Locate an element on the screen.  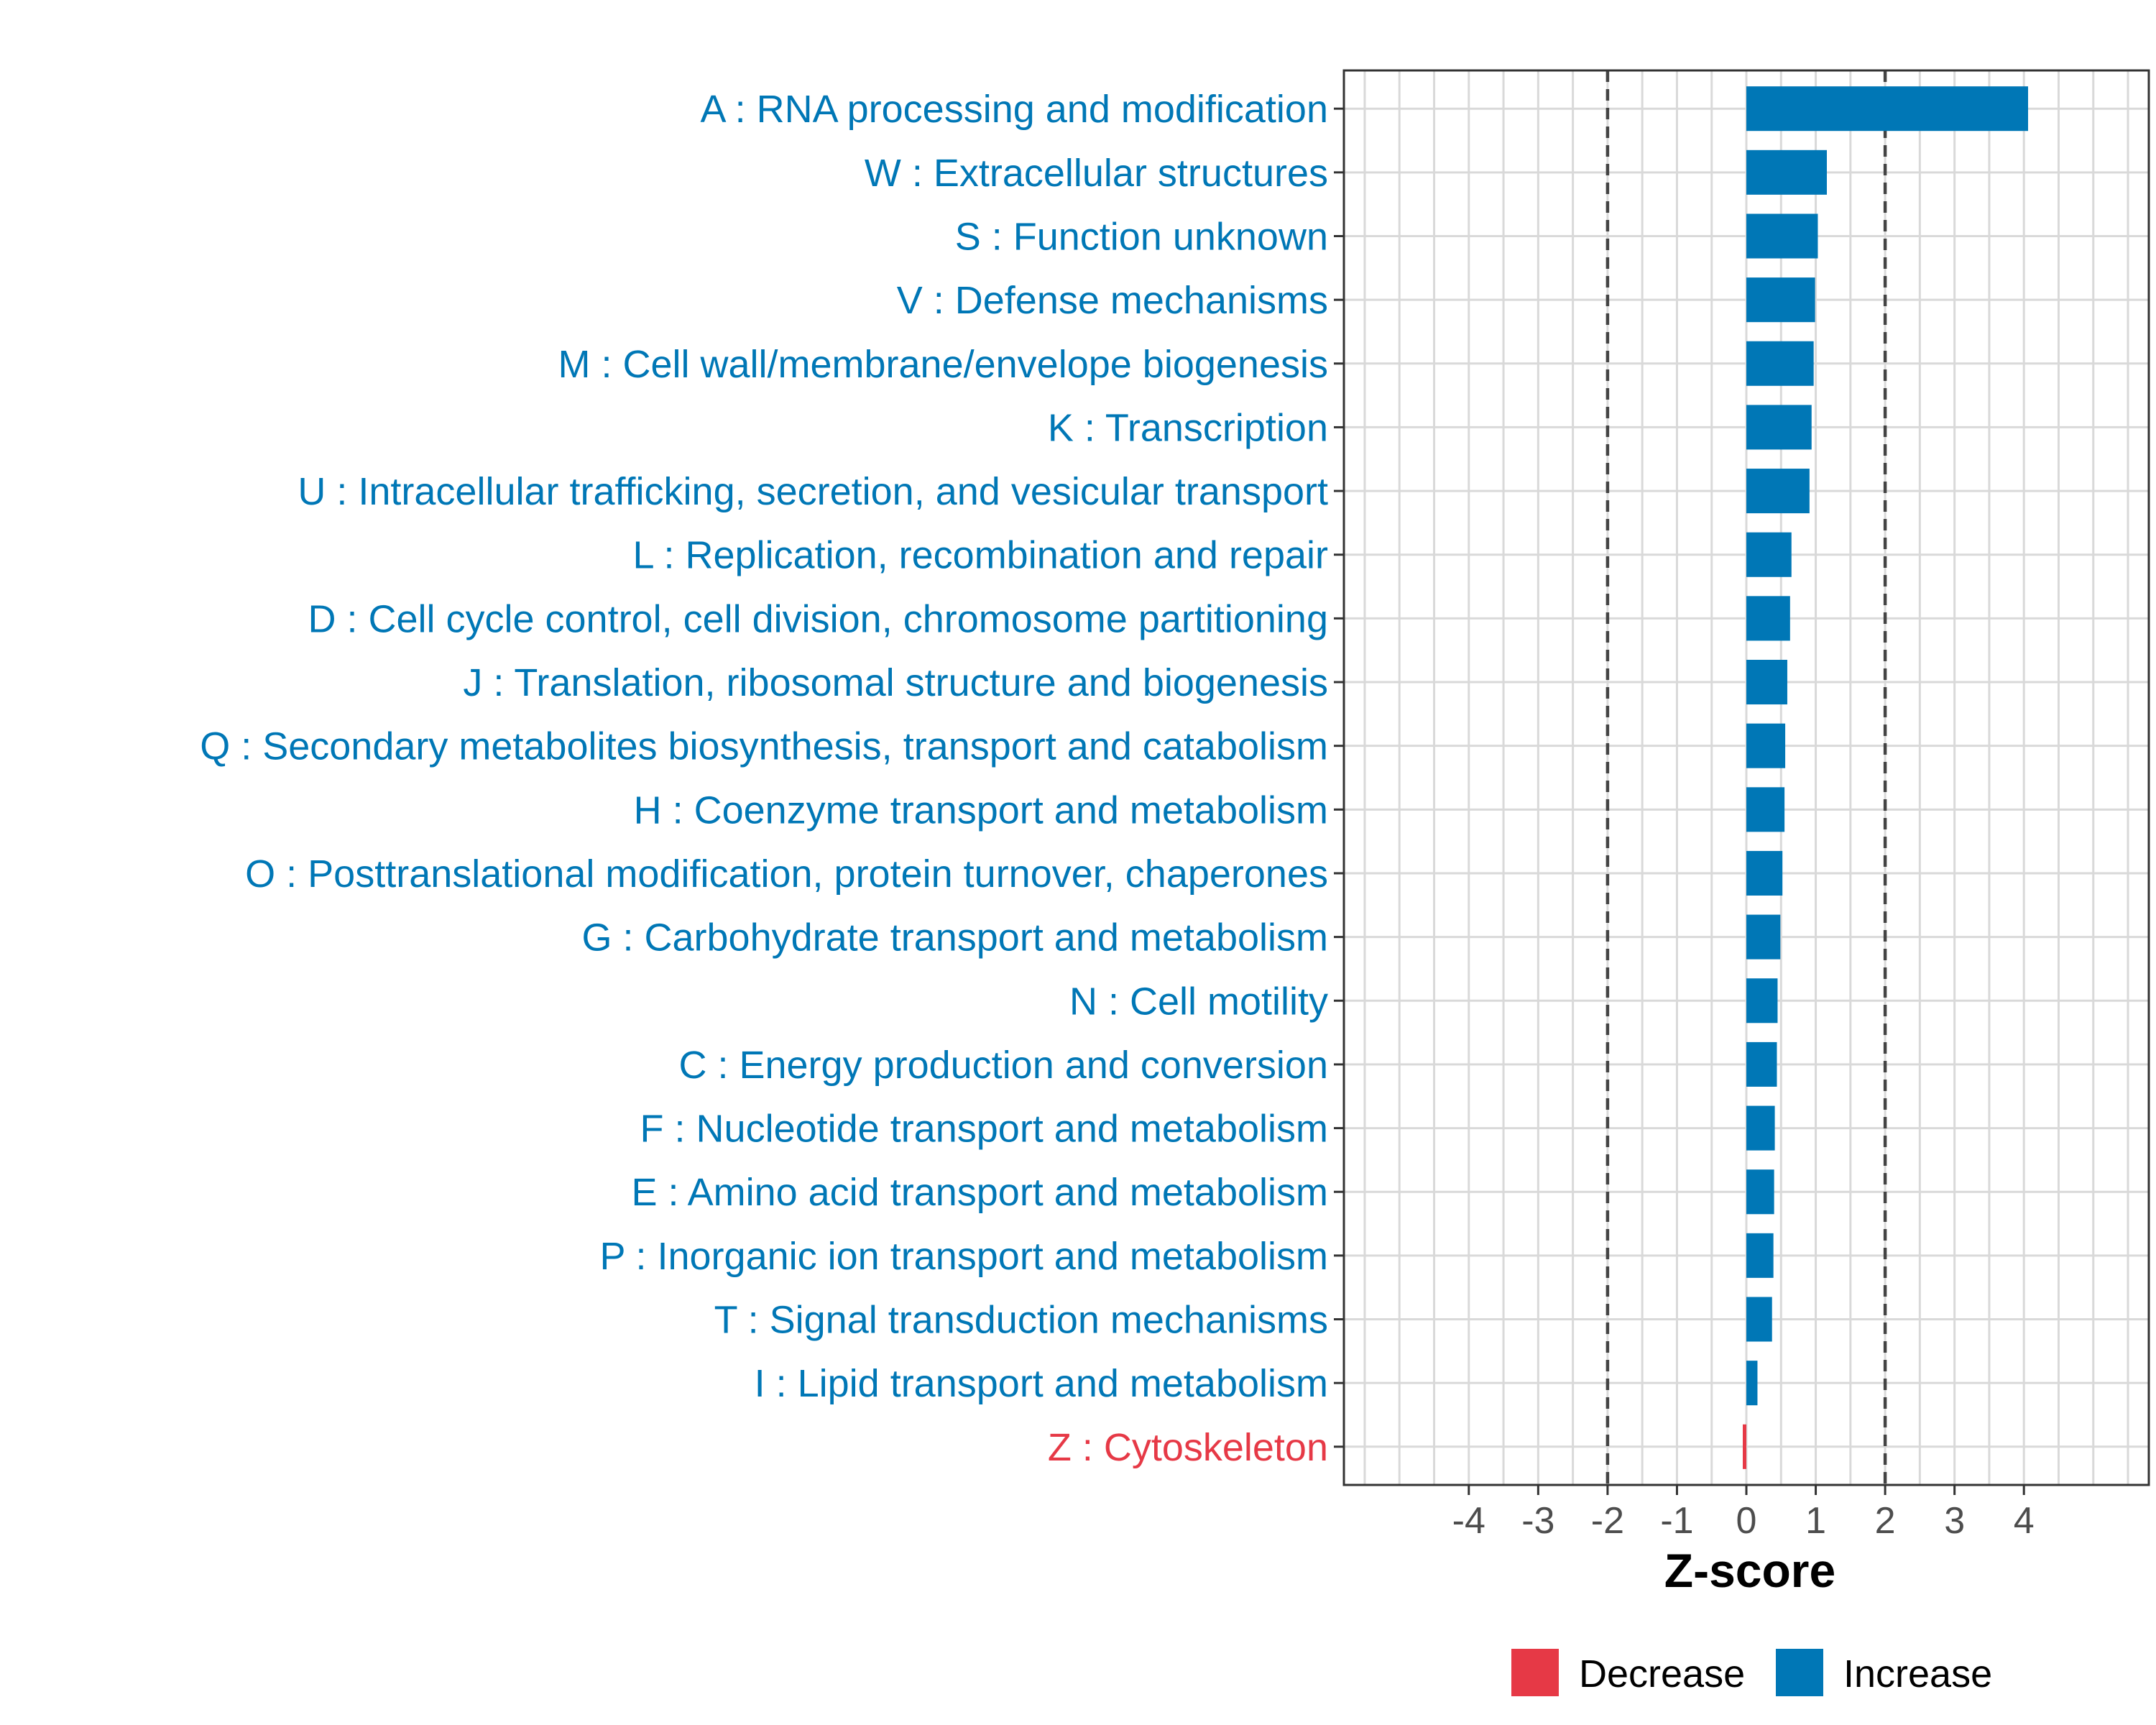
x-tick-label: 3 is located at coordinates (1954, 1521).